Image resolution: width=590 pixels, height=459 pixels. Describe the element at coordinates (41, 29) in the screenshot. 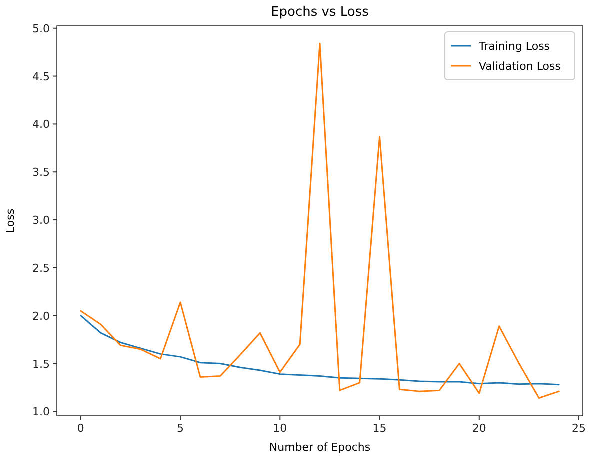

I see `y-tick-label: 5.0` at that location.